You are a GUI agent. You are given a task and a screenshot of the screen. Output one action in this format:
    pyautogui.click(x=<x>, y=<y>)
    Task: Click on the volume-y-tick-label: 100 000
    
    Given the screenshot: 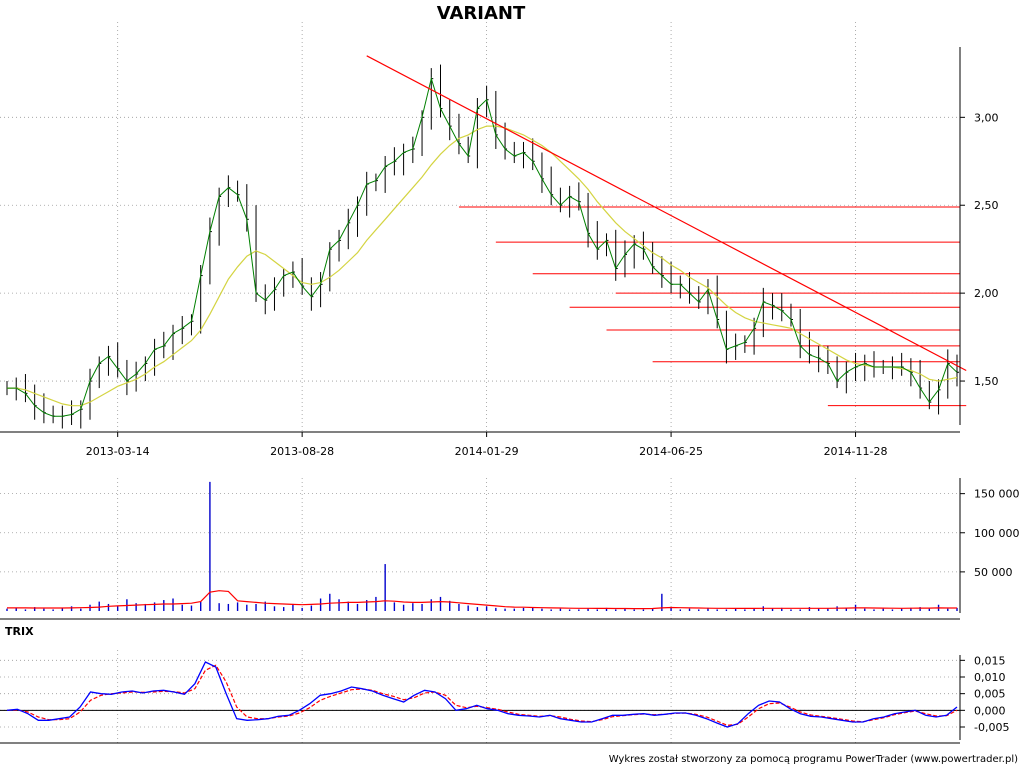 What is the action you would take?
    pyautogui.click(x=997, y=533)
    